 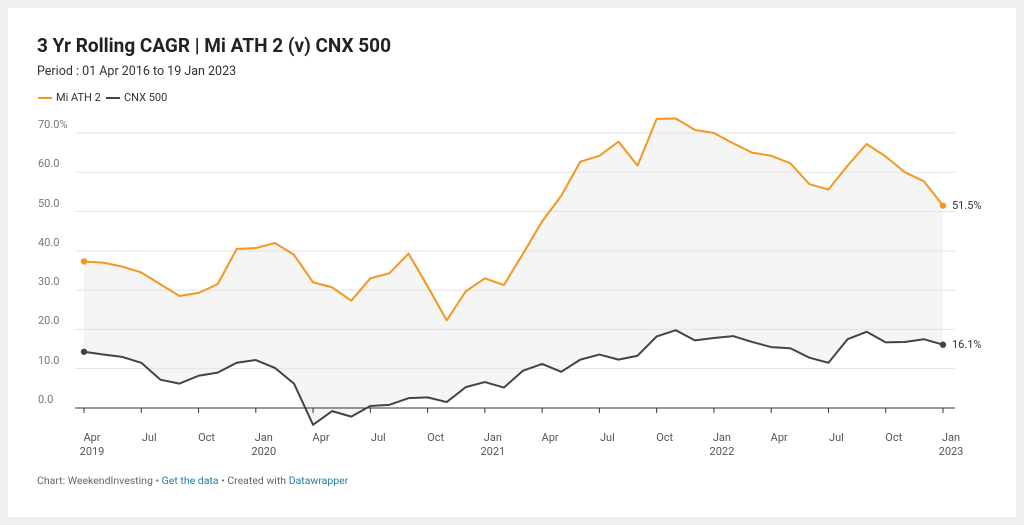 I want to click on legend-label: Mi ATH 2, so click(x=78, y=97).